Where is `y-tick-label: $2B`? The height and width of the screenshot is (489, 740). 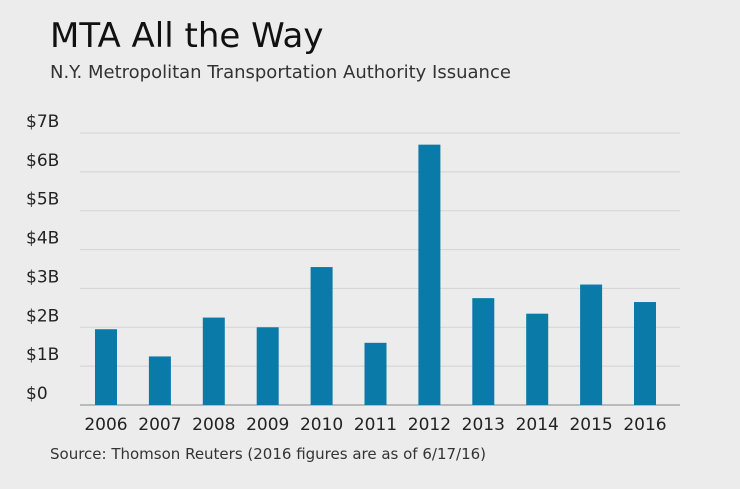 y-tick-label: $2B is located at coordinates (42, 316).